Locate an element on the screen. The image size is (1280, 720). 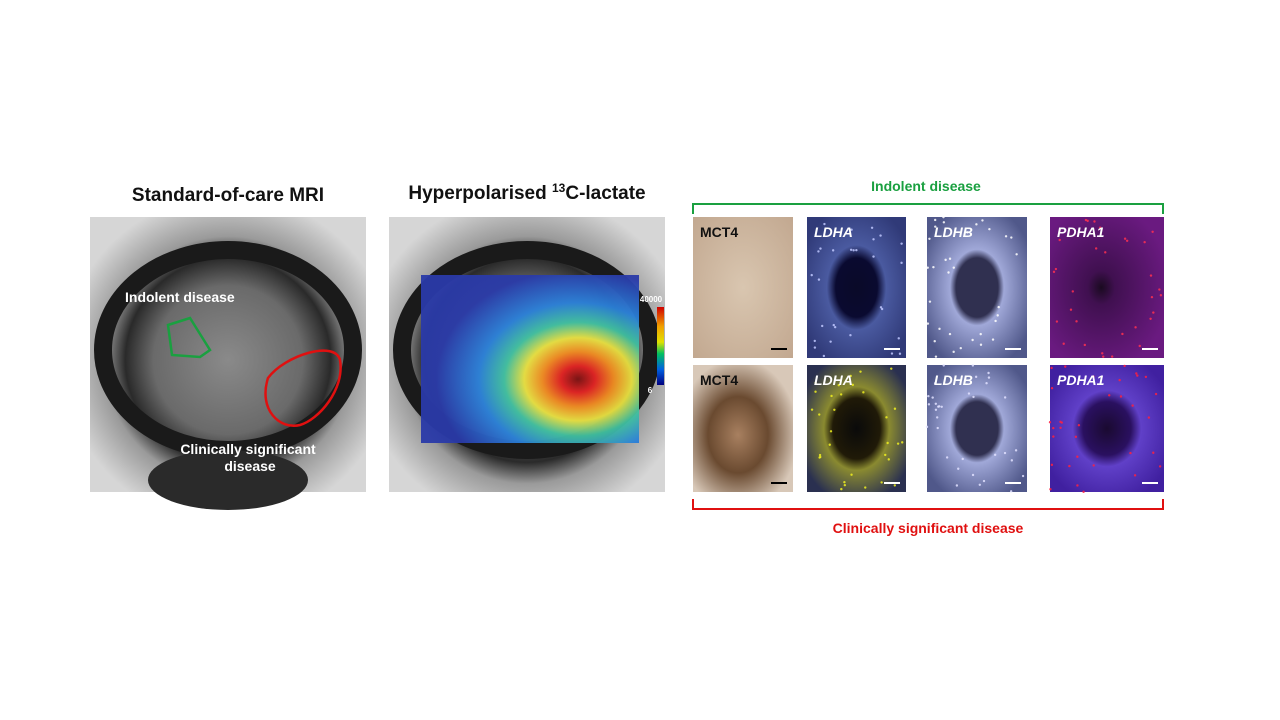
histology-grid: MCT4 LDHA LDHB PDHA1 MCT4 LDHA LDHB PDHA1 is located at coordinates (928, 354).